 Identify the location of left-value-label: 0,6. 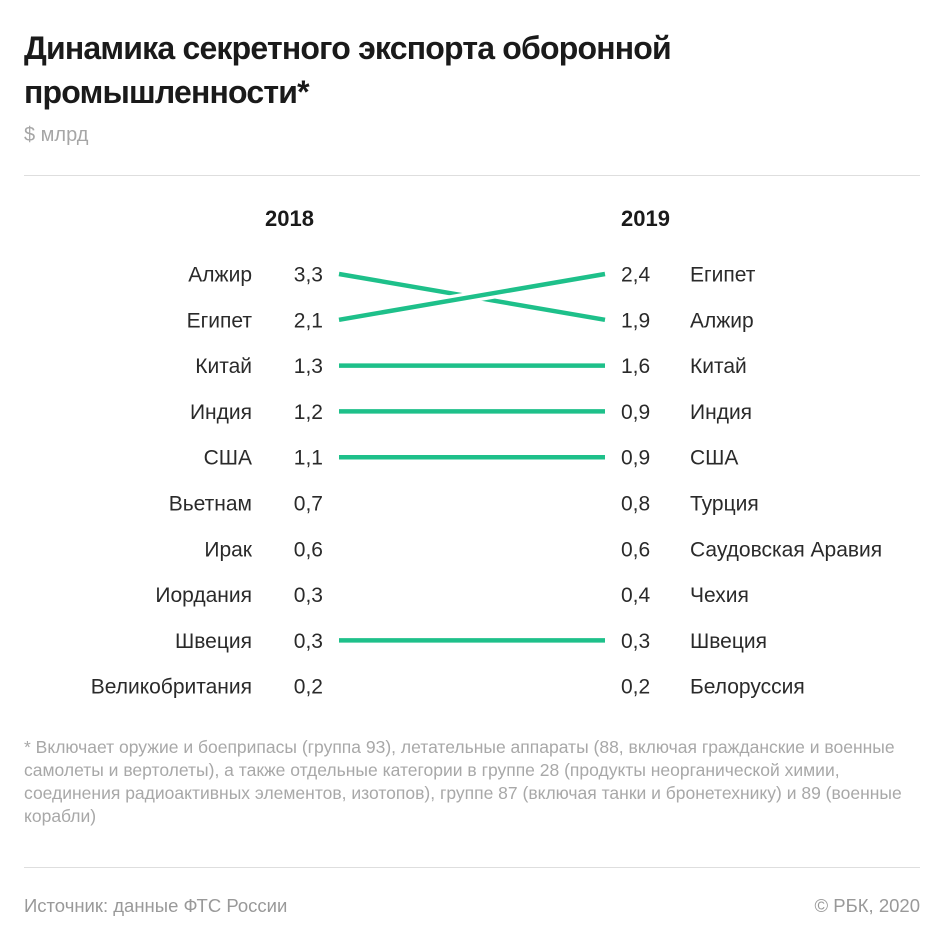
(308, 549).